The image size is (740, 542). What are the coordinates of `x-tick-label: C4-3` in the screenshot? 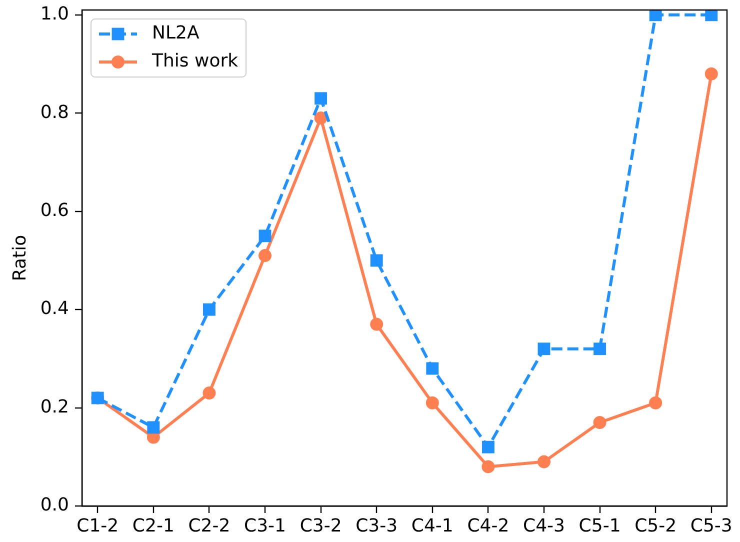 It's located at (544, 525).